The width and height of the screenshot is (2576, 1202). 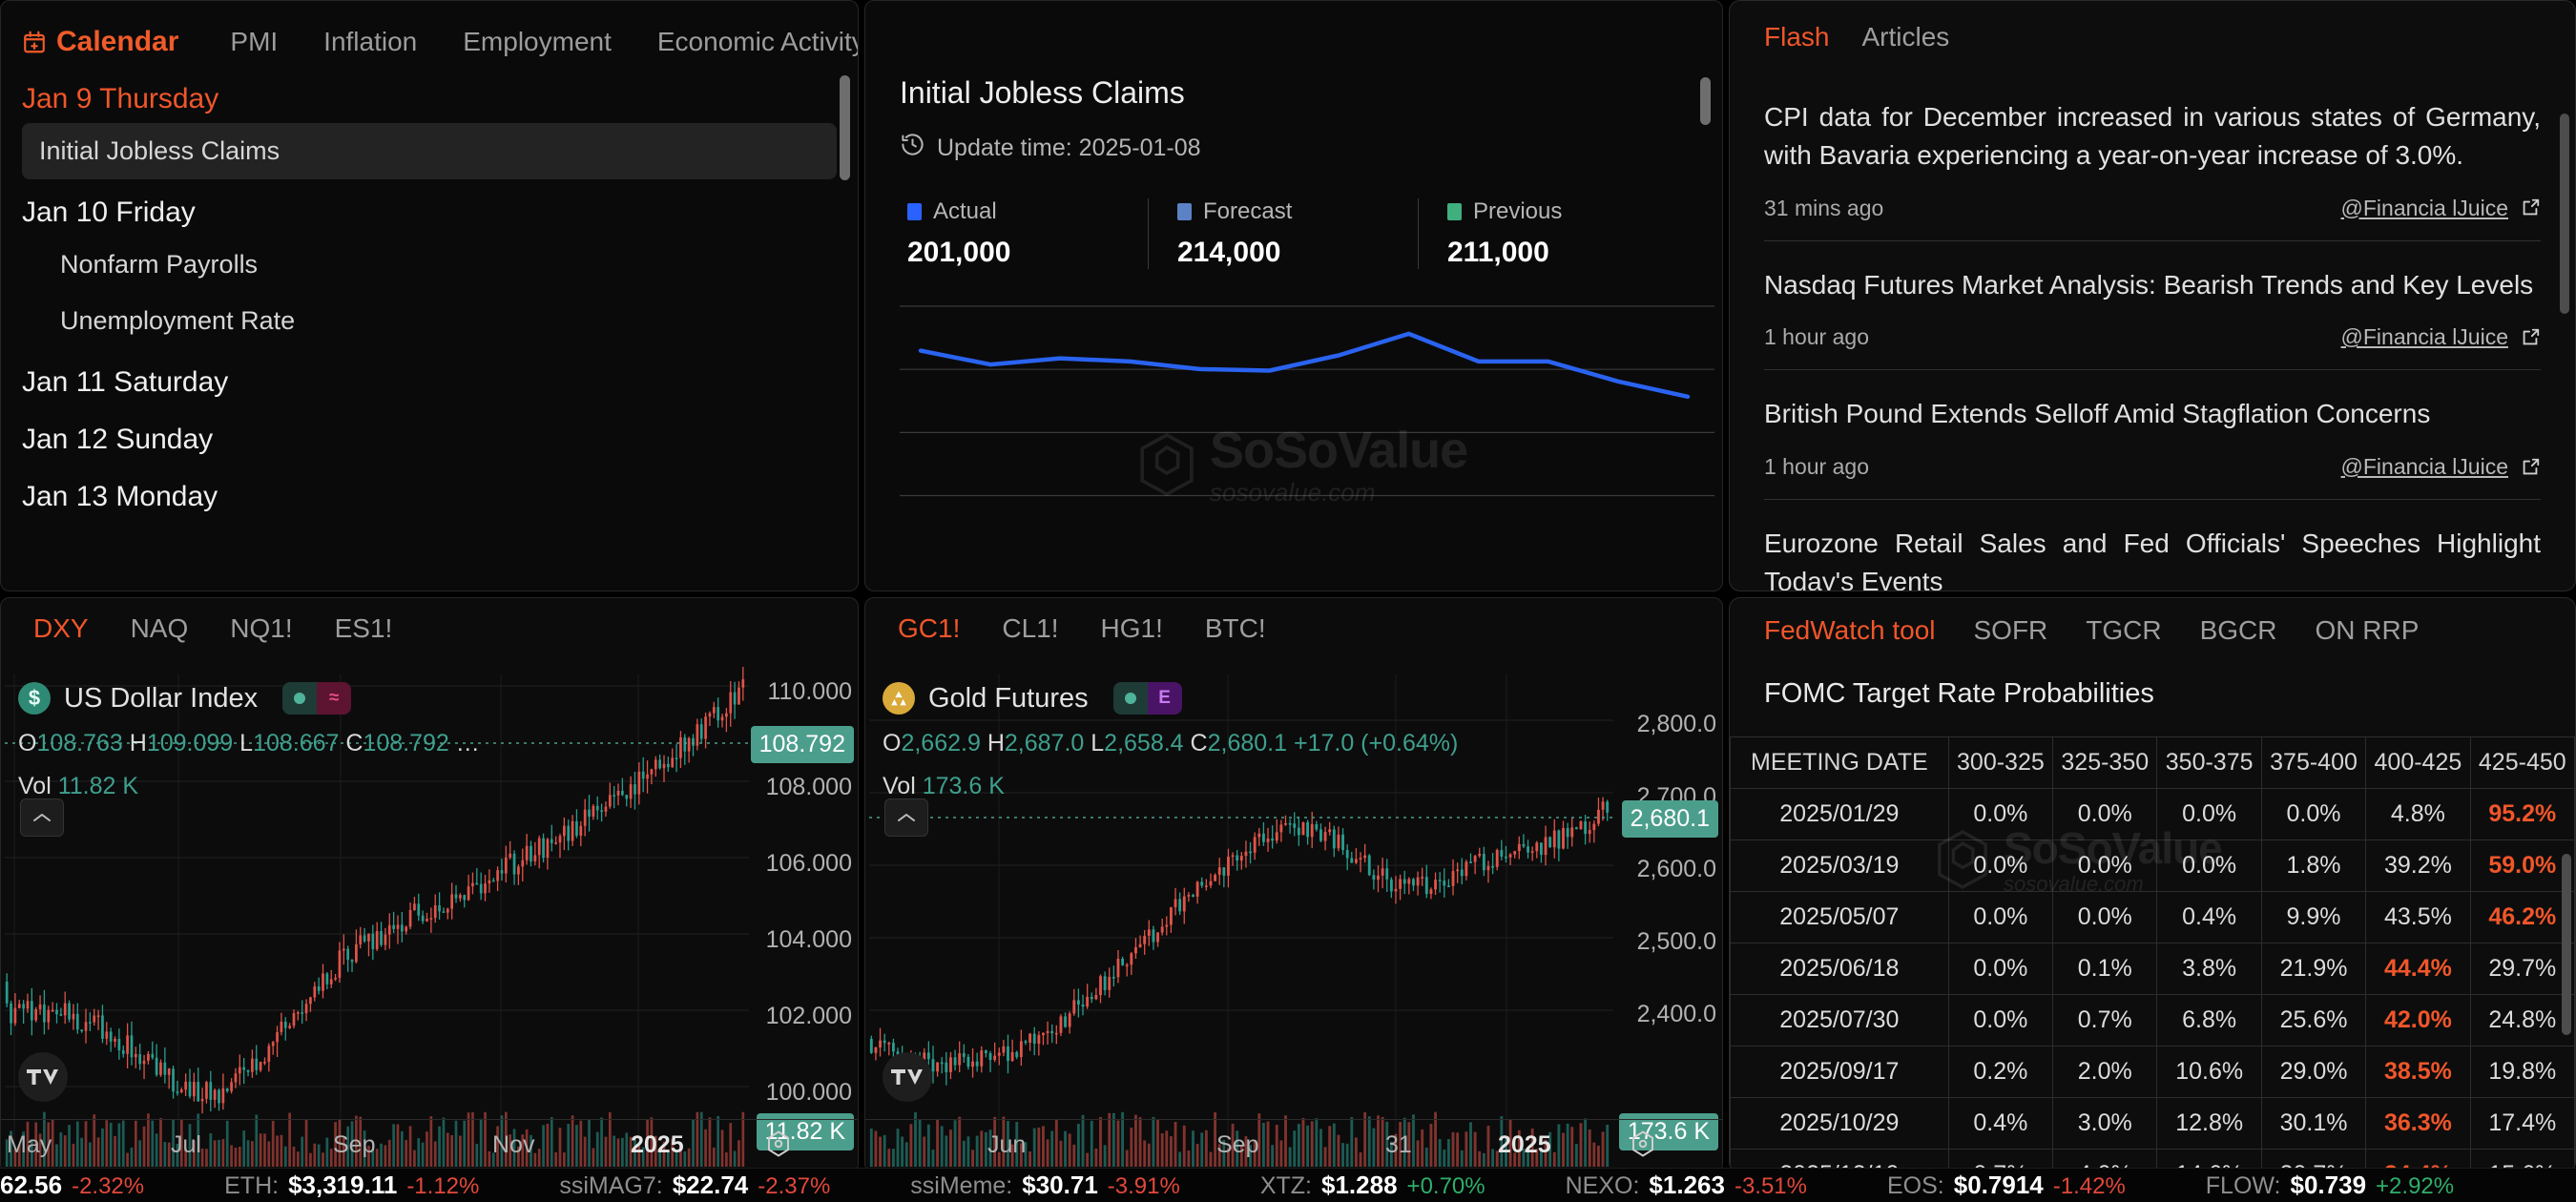 I want to click on clock-hexagon-icon, so click(x=1642, y=1143).